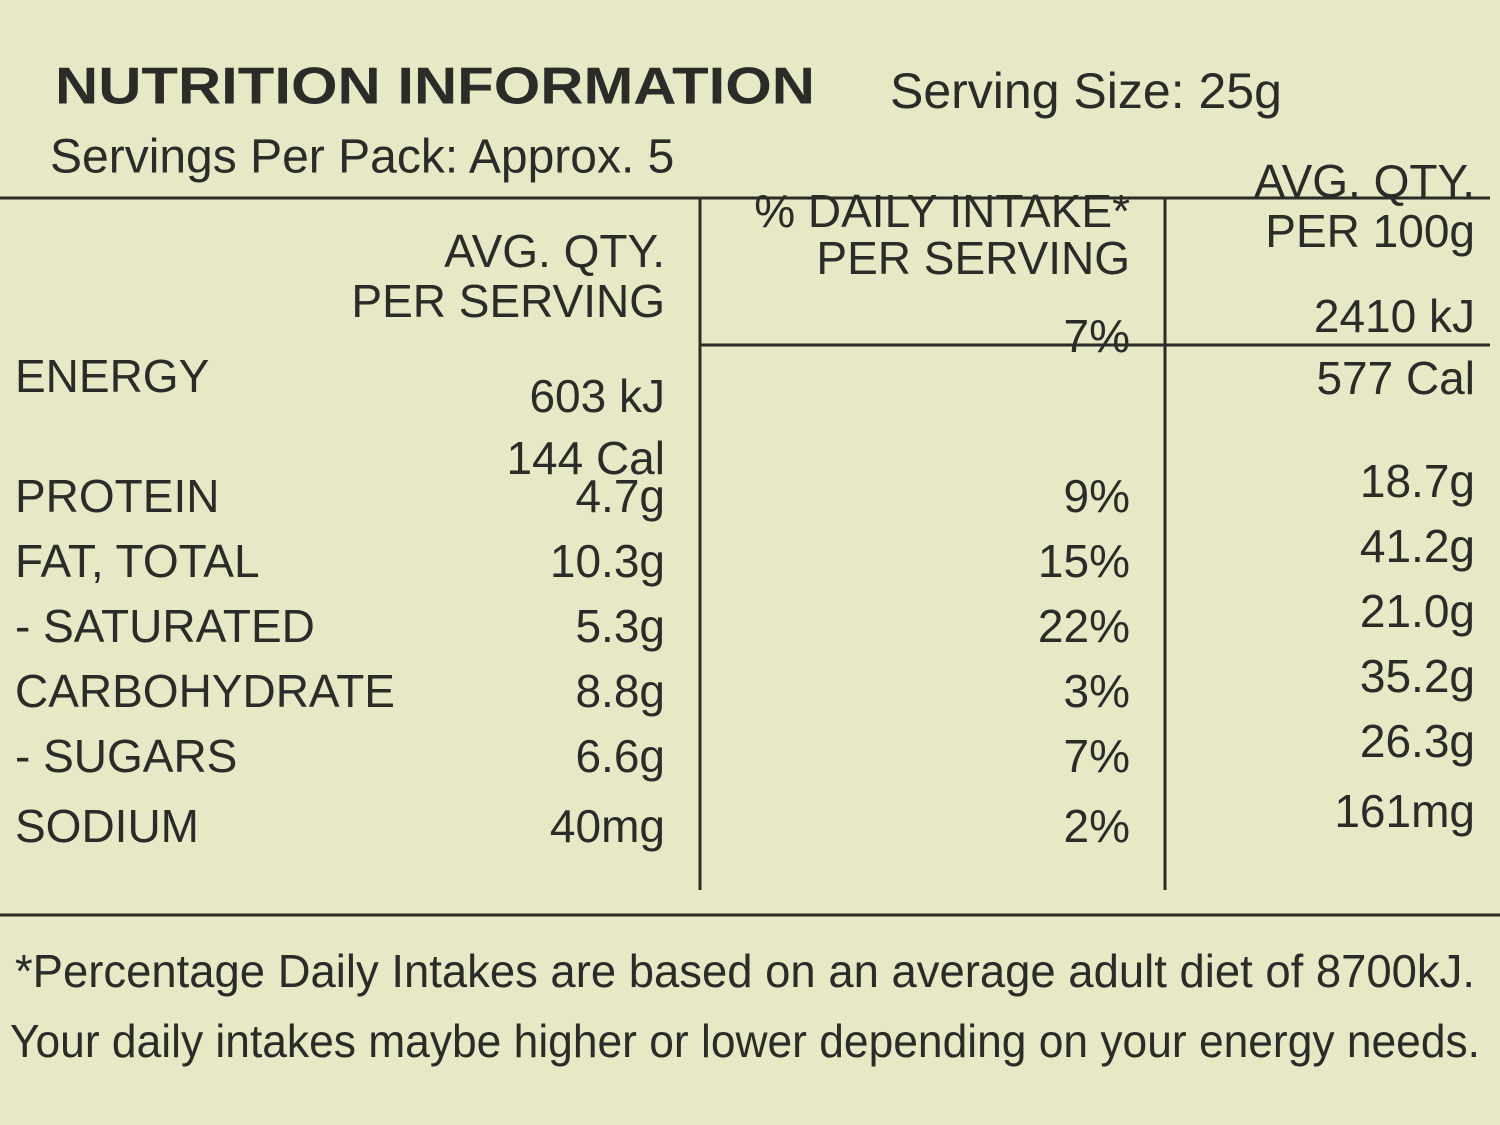 The image size is (1500, 1125). I want to click on row-label: SODIUM, so click(107, 826).